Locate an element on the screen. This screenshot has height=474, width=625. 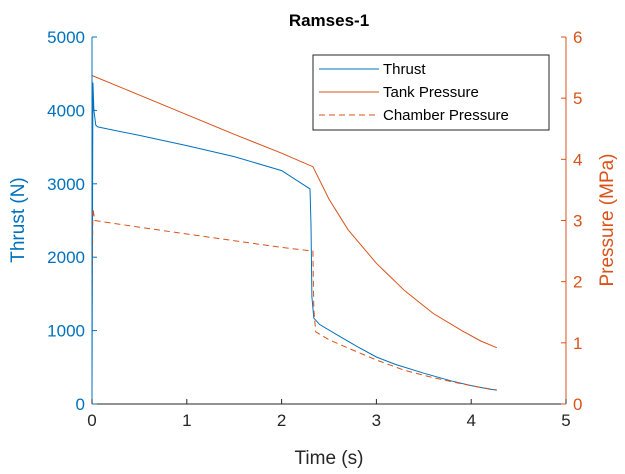
x-tick-label: 5 is located at coordinates (565, 420).